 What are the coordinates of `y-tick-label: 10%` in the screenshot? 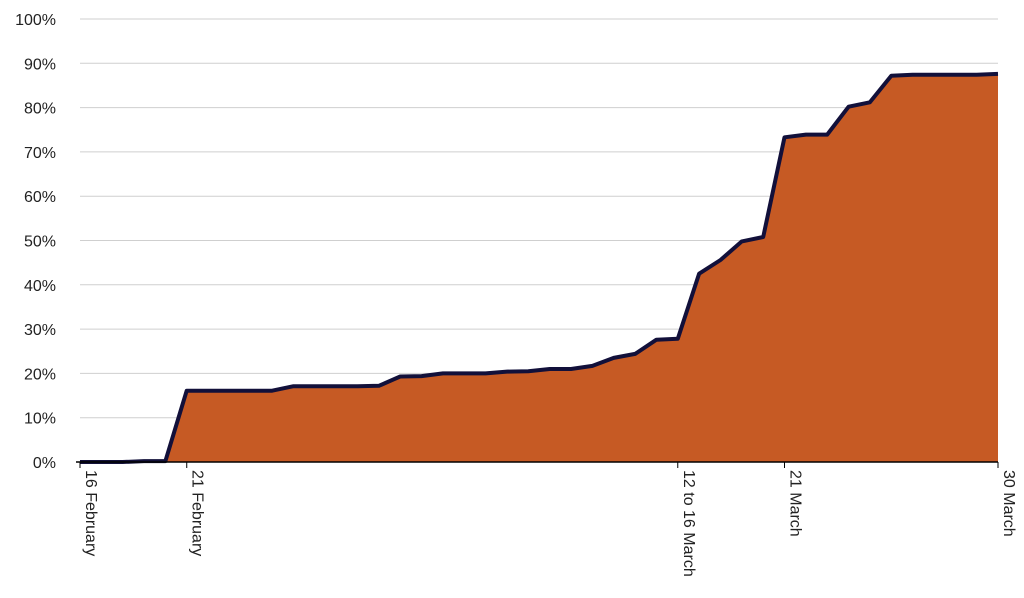 It's located at (40, 419).